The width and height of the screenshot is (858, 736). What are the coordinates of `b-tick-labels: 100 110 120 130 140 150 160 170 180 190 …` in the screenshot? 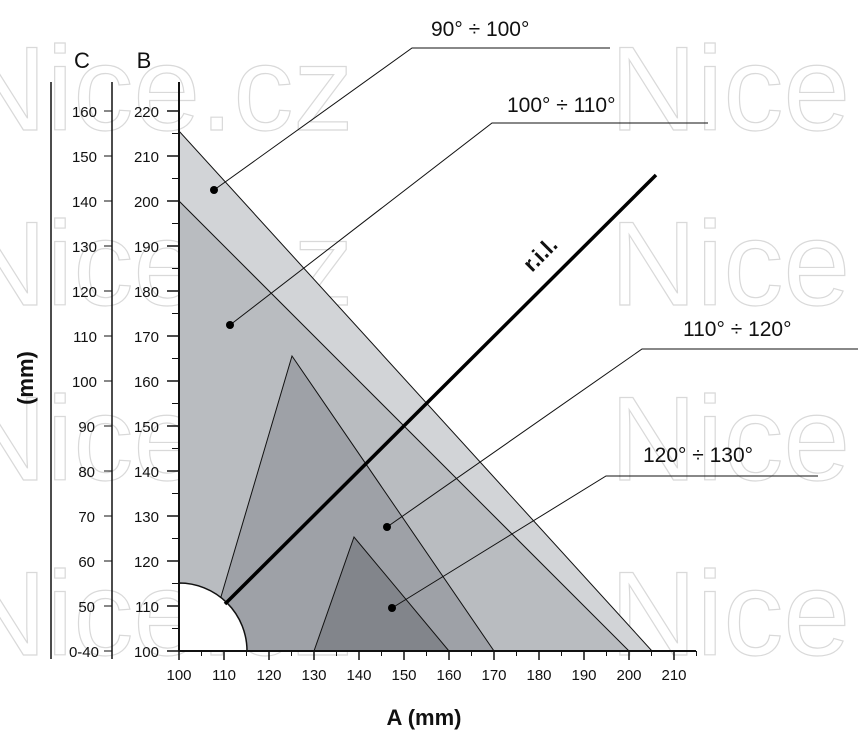 It's located at (146, 382).